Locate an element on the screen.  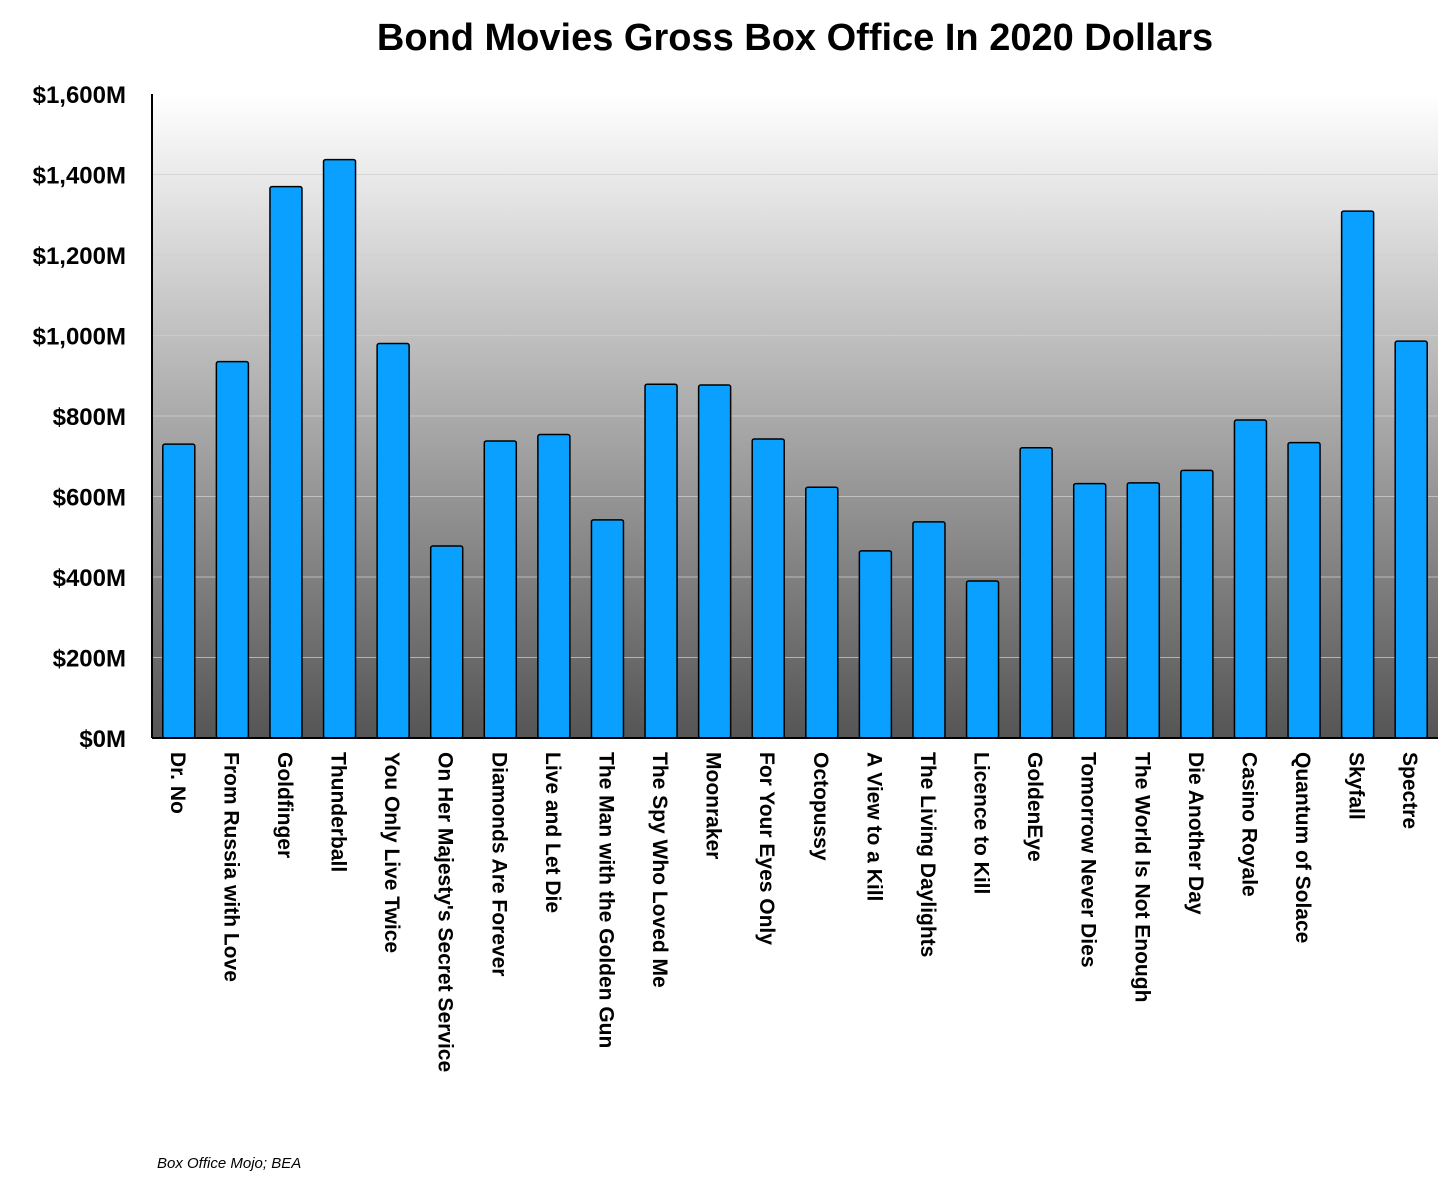
x-tick-label: Skyfall is located at coordinates (1356, 786).